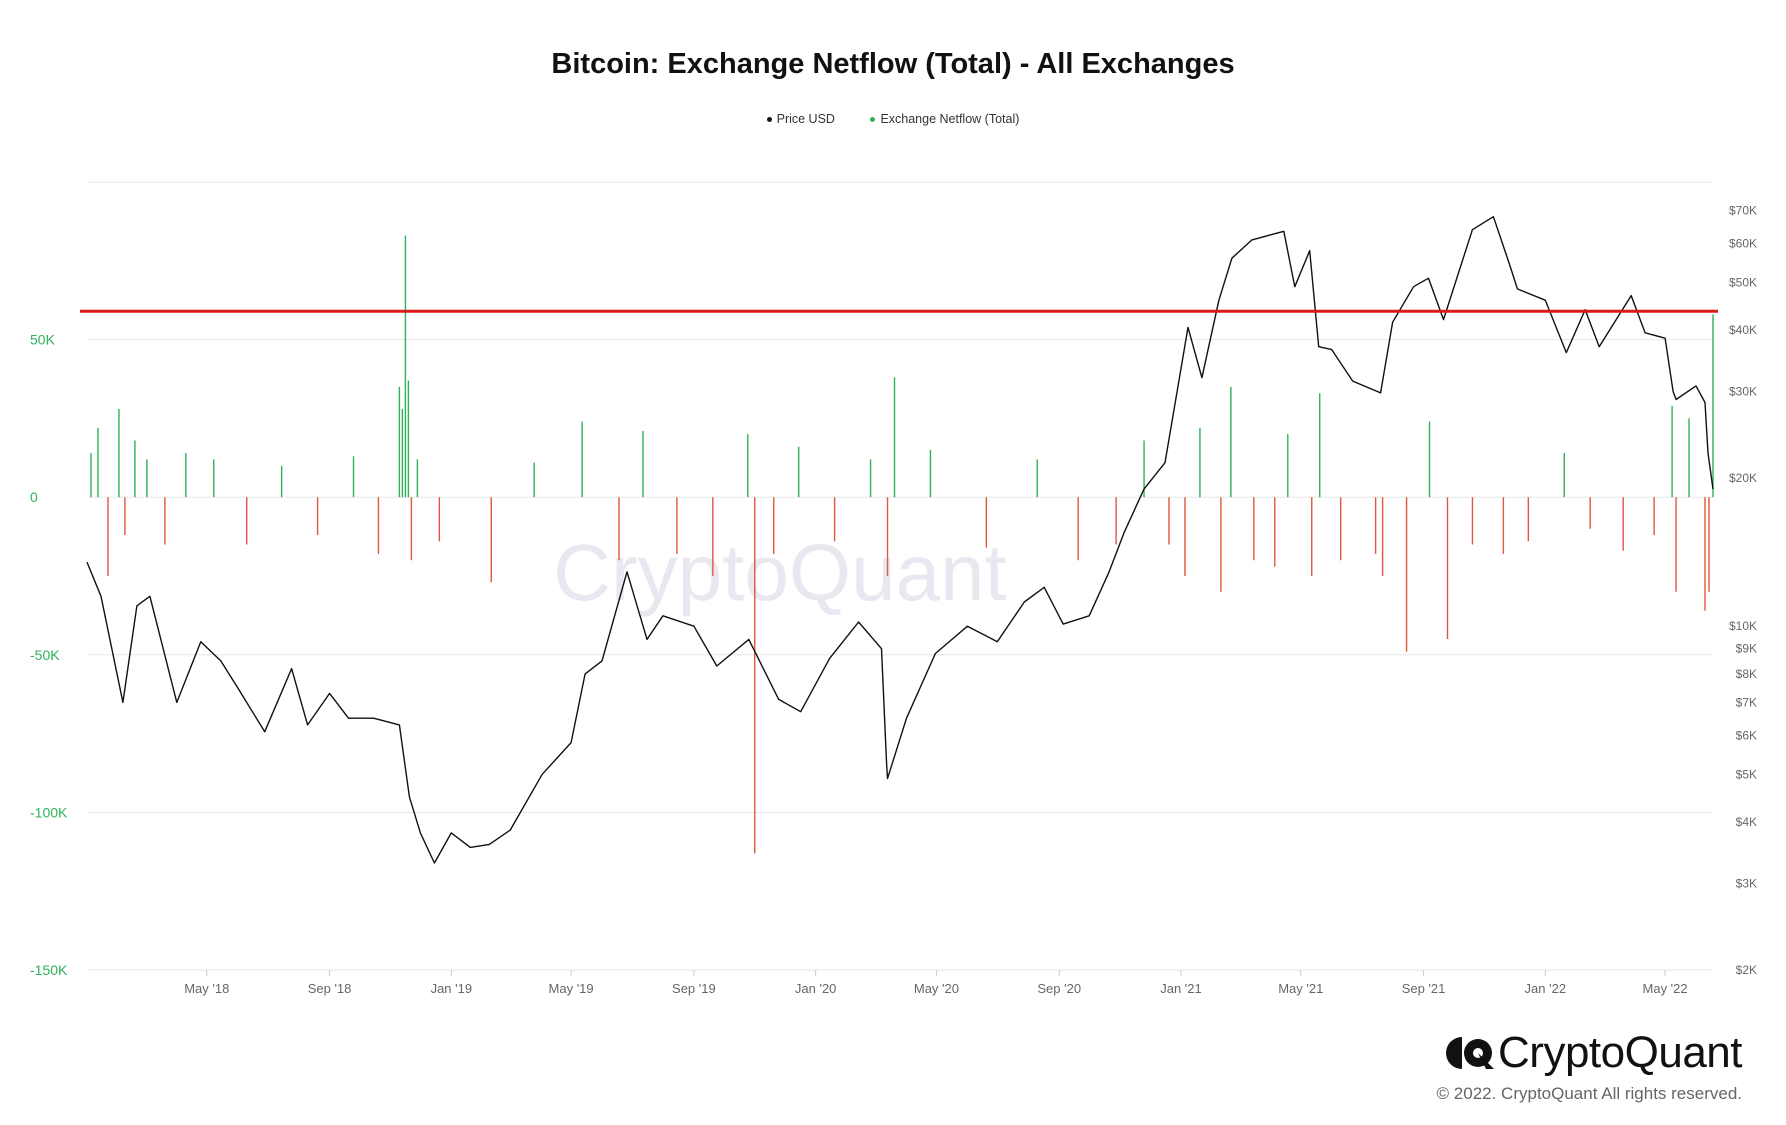  What do you see at coordinates (1746, 649) in the screenshot?
I see `right-axis-tick-label: $9K` at bounding box center [1746, 649].